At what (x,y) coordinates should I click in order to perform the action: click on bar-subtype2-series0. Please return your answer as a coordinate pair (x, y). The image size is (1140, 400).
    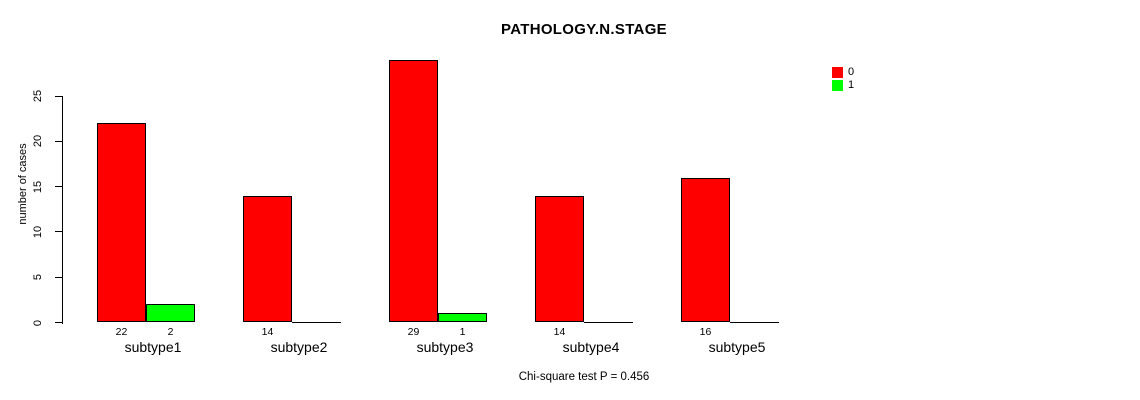
    Looking at the image, I should click on (267, 259).